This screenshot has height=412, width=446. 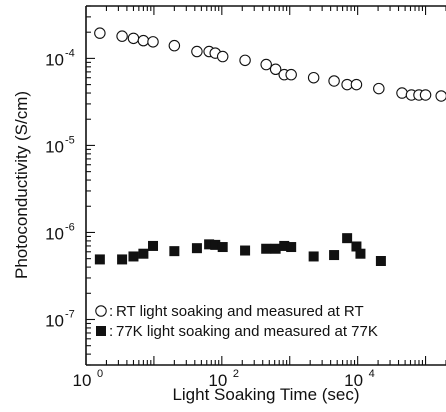 I want to click on legend-entry-label: 77K light soaking and measured at 77K, so click(x=247, y=331).